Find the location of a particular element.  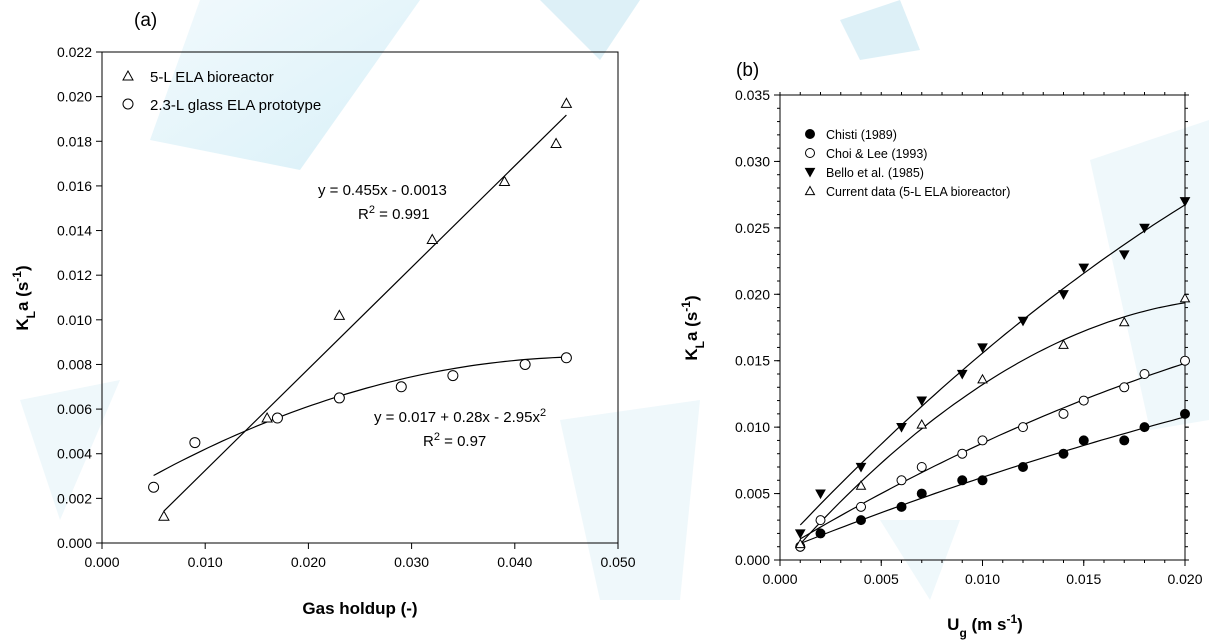

panel-label-a: (a) is located at coordinates (145, 20).